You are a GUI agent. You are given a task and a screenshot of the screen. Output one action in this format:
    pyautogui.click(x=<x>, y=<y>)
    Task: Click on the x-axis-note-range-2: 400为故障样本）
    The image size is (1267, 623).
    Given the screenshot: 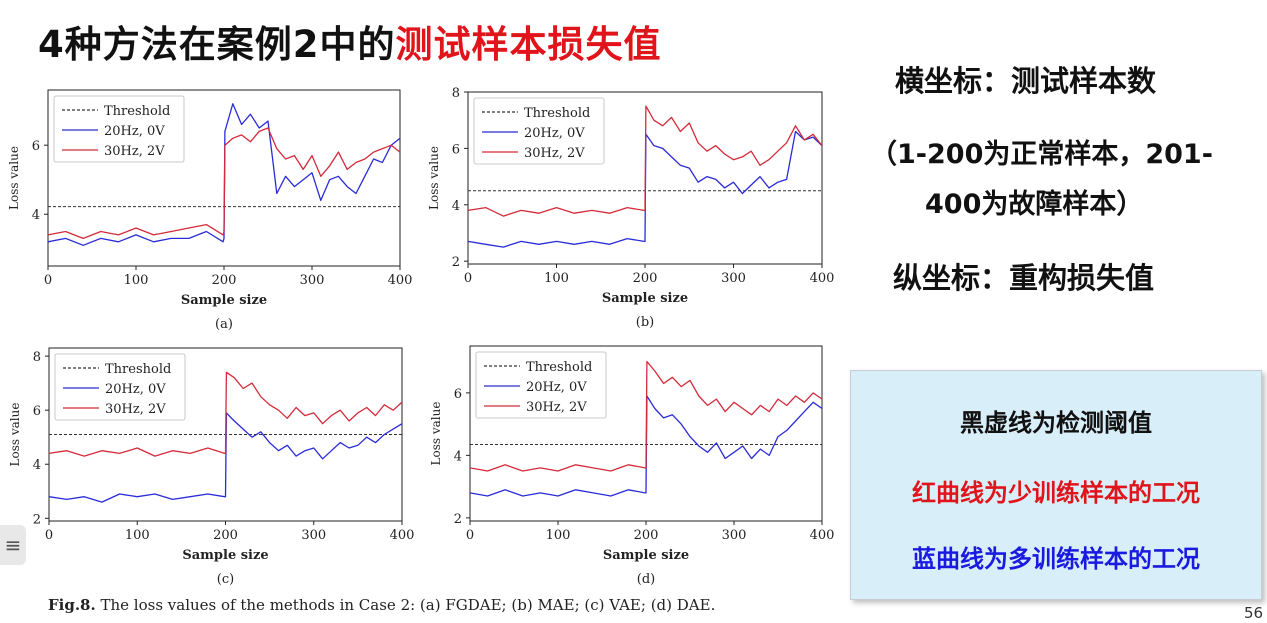 What is the action you would take?
    pyautogui.click(x=1034, y=204)
    